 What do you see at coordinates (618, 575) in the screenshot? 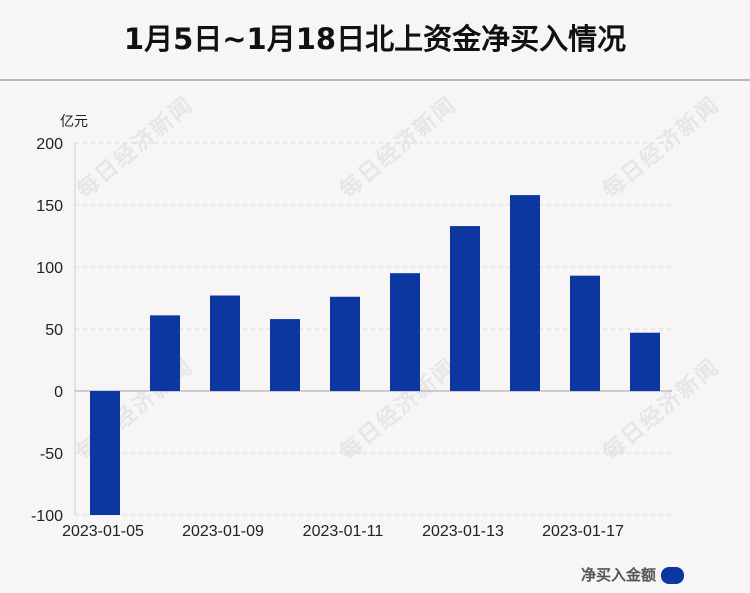
I see `legend-label: 净买入金额` at bounding box center [618, 575].